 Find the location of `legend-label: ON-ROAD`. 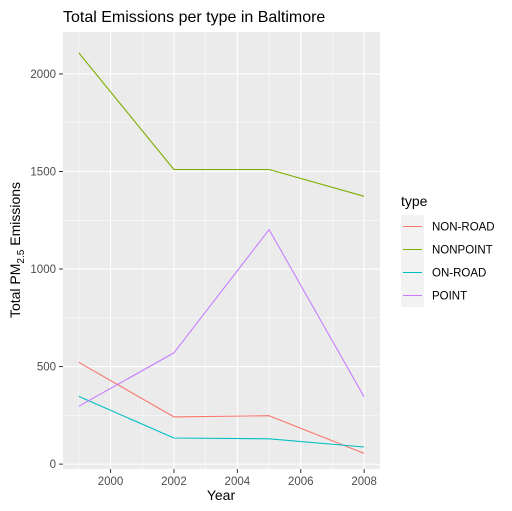

legend-label: ON-ROAD is located at coordinates (459, 274).